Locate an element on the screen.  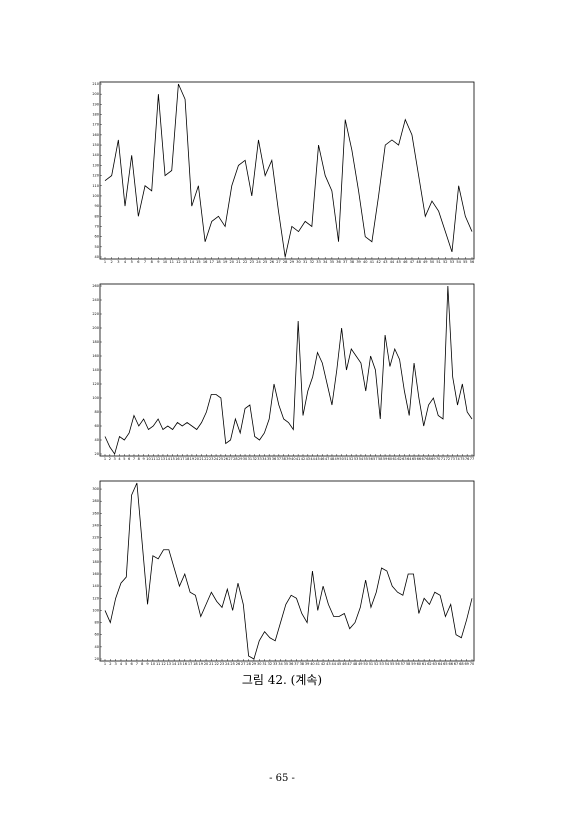
y-tick-label: 40 is located at coordinates (97, 257).